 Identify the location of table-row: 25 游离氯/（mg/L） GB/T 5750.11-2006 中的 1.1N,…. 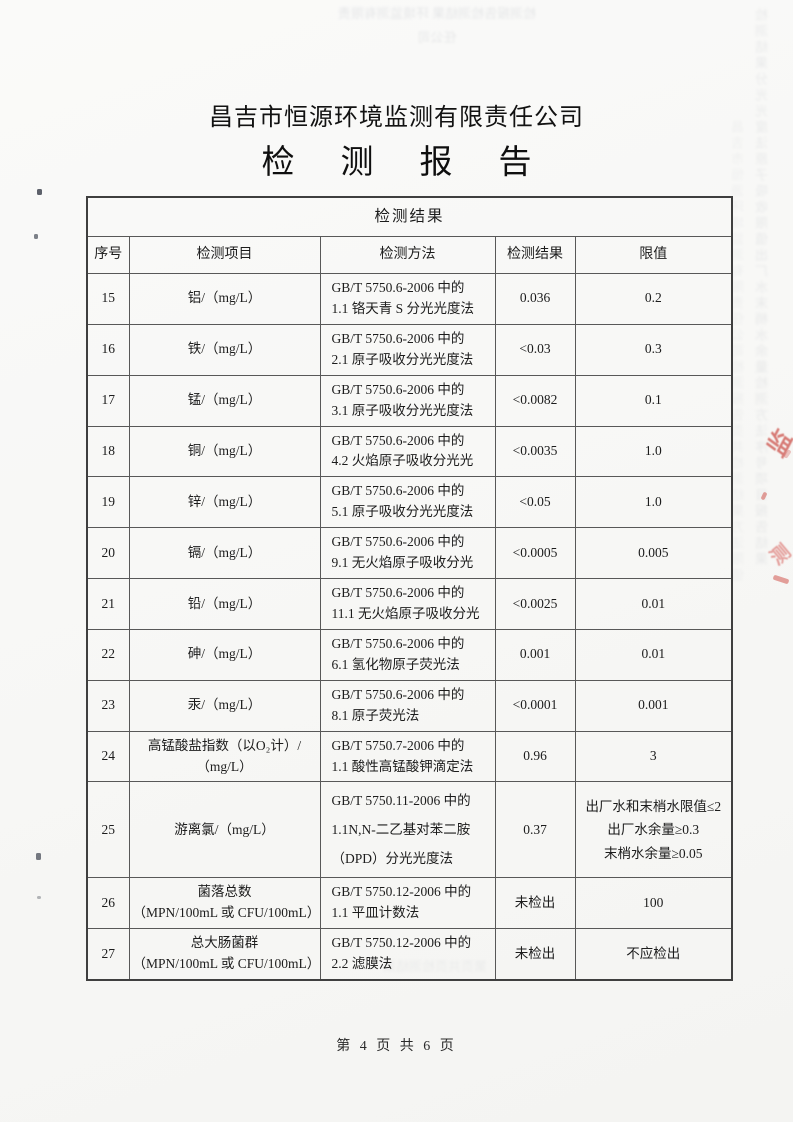
(409, 830).